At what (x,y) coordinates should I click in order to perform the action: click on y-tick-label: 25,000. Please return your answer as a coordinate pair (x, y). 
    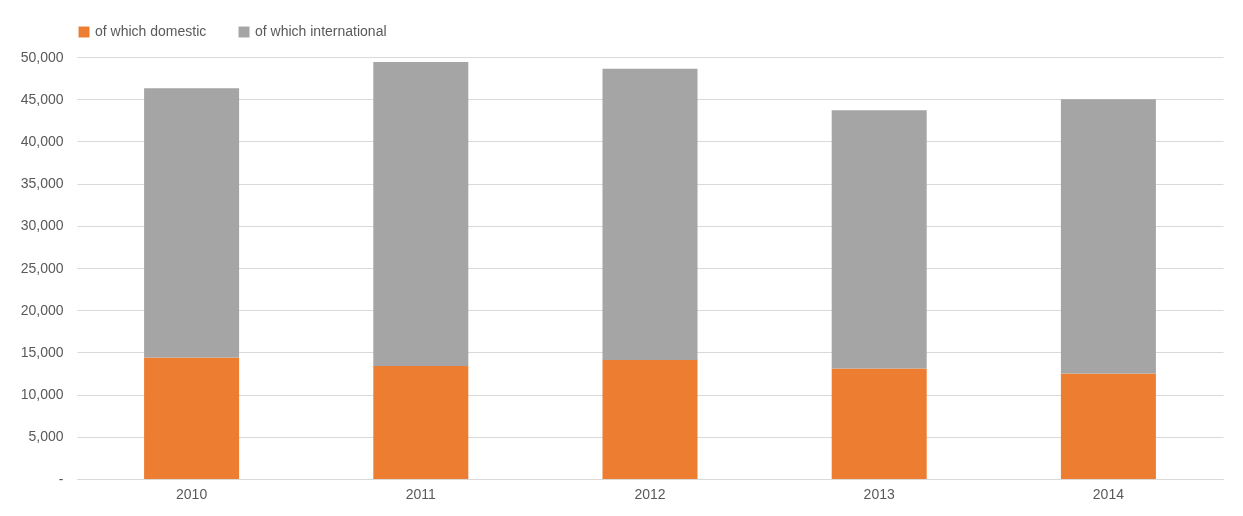
    Looking at the image, I should click on (42, 267).